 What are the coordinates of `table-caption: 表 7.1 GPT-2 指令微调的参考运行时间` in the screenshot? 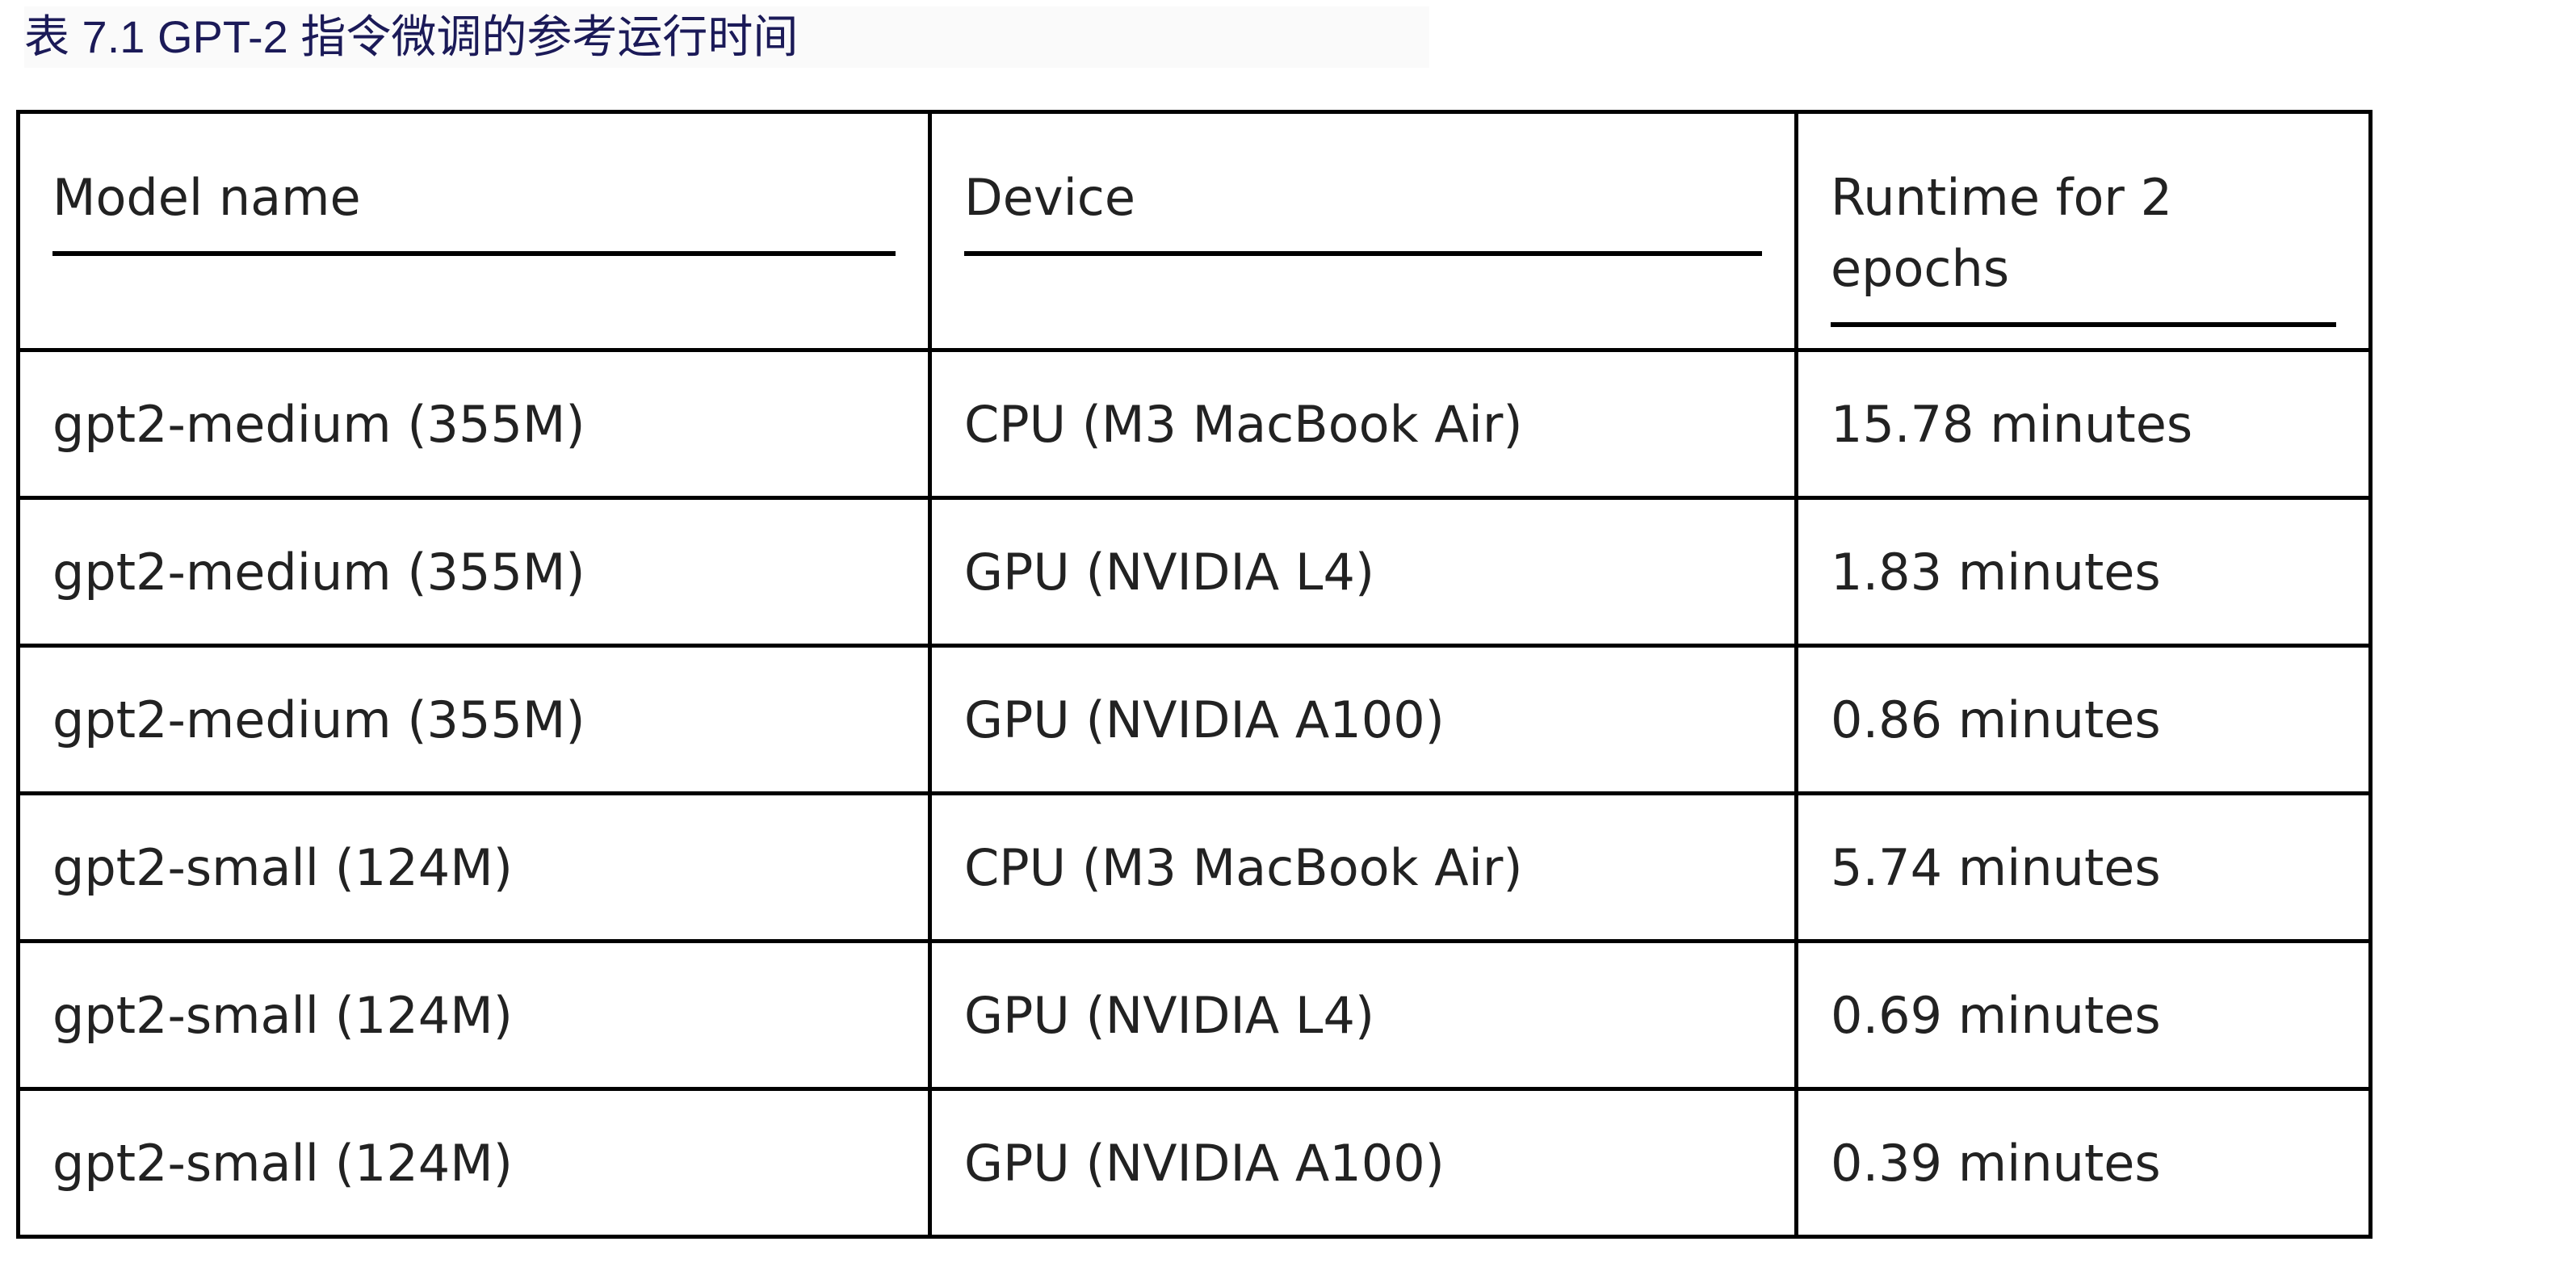 It's located at (726, 37).